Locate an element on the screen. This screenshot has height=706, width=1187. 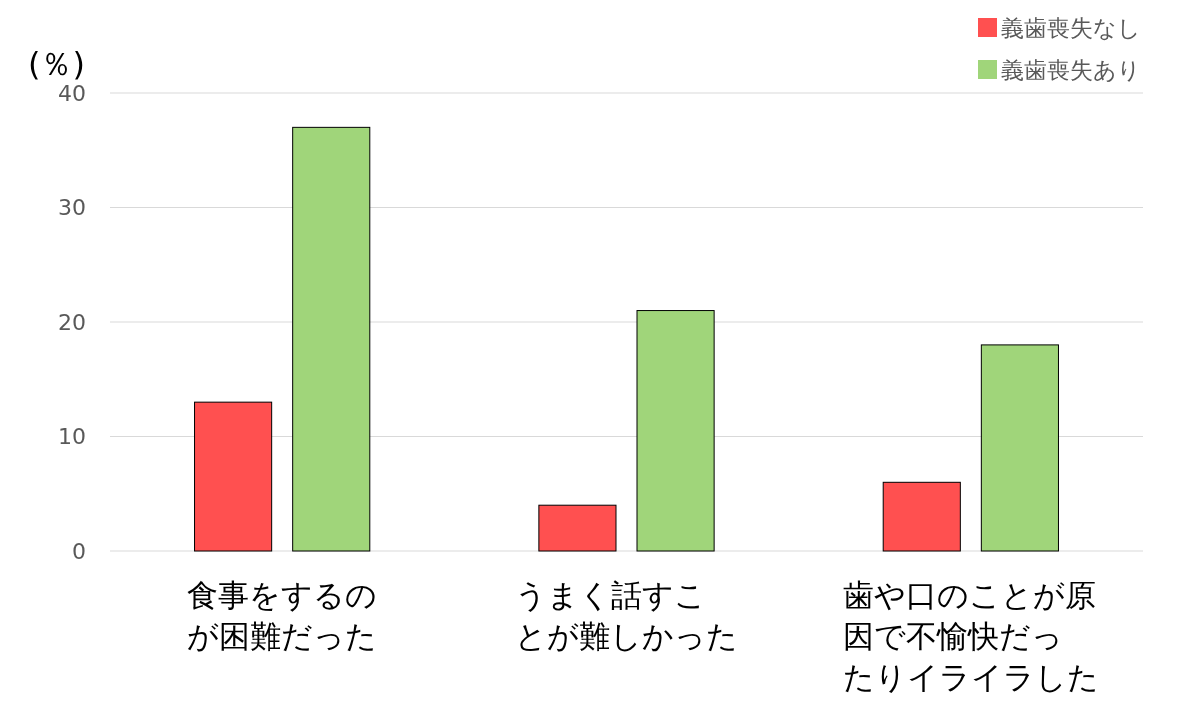
y-tick-label: 10 is located at coordinates (72, 437).